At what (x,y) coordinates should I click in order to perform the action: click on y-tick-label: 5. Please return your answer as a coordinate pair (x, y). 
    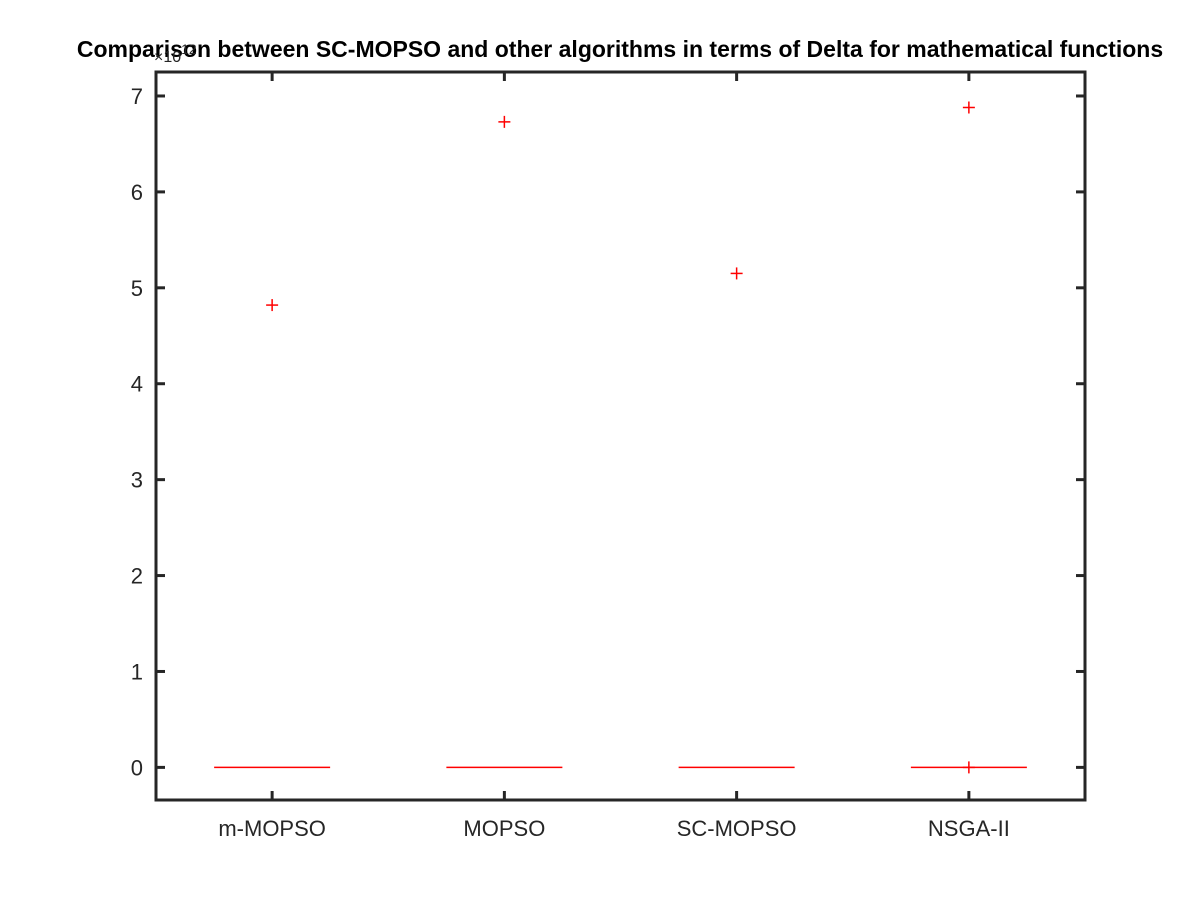
    Looking at the image, I should click on (137, 288).